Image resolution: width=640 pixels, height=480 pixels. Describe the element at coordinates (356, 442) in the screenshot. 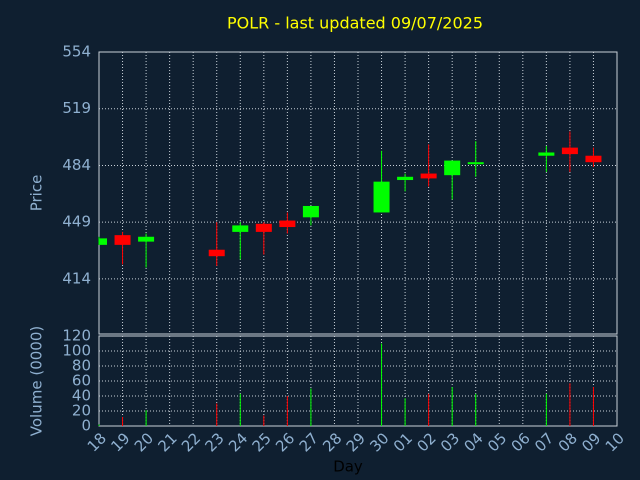

I see `x-tick-label: 29` at that location.